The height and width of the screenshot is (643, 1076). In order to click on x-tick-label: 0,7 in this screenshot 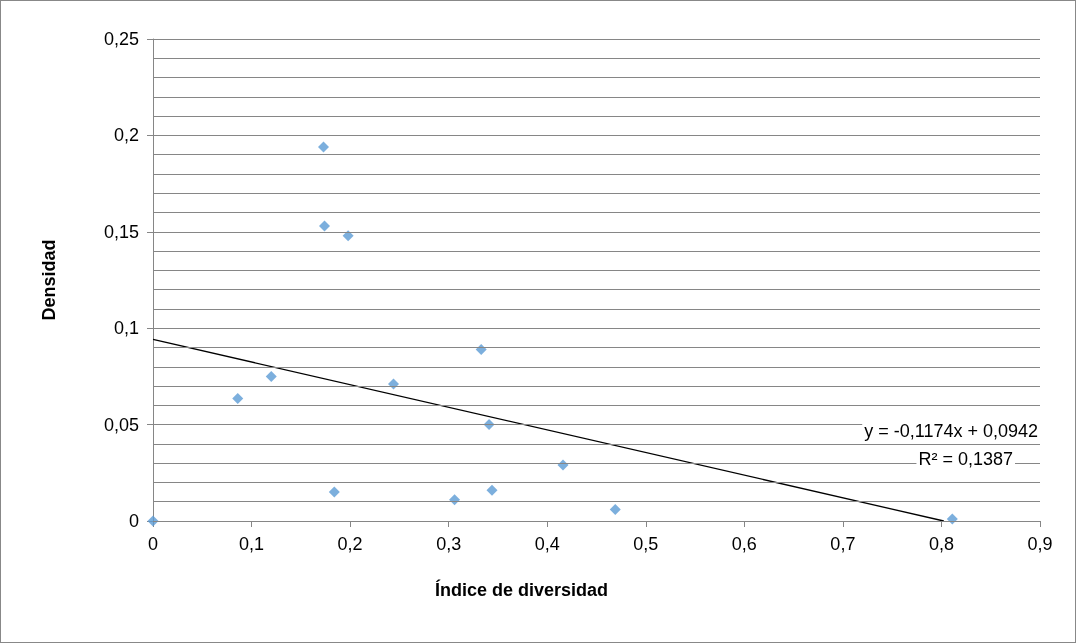, I will do `click(843, 544)`.